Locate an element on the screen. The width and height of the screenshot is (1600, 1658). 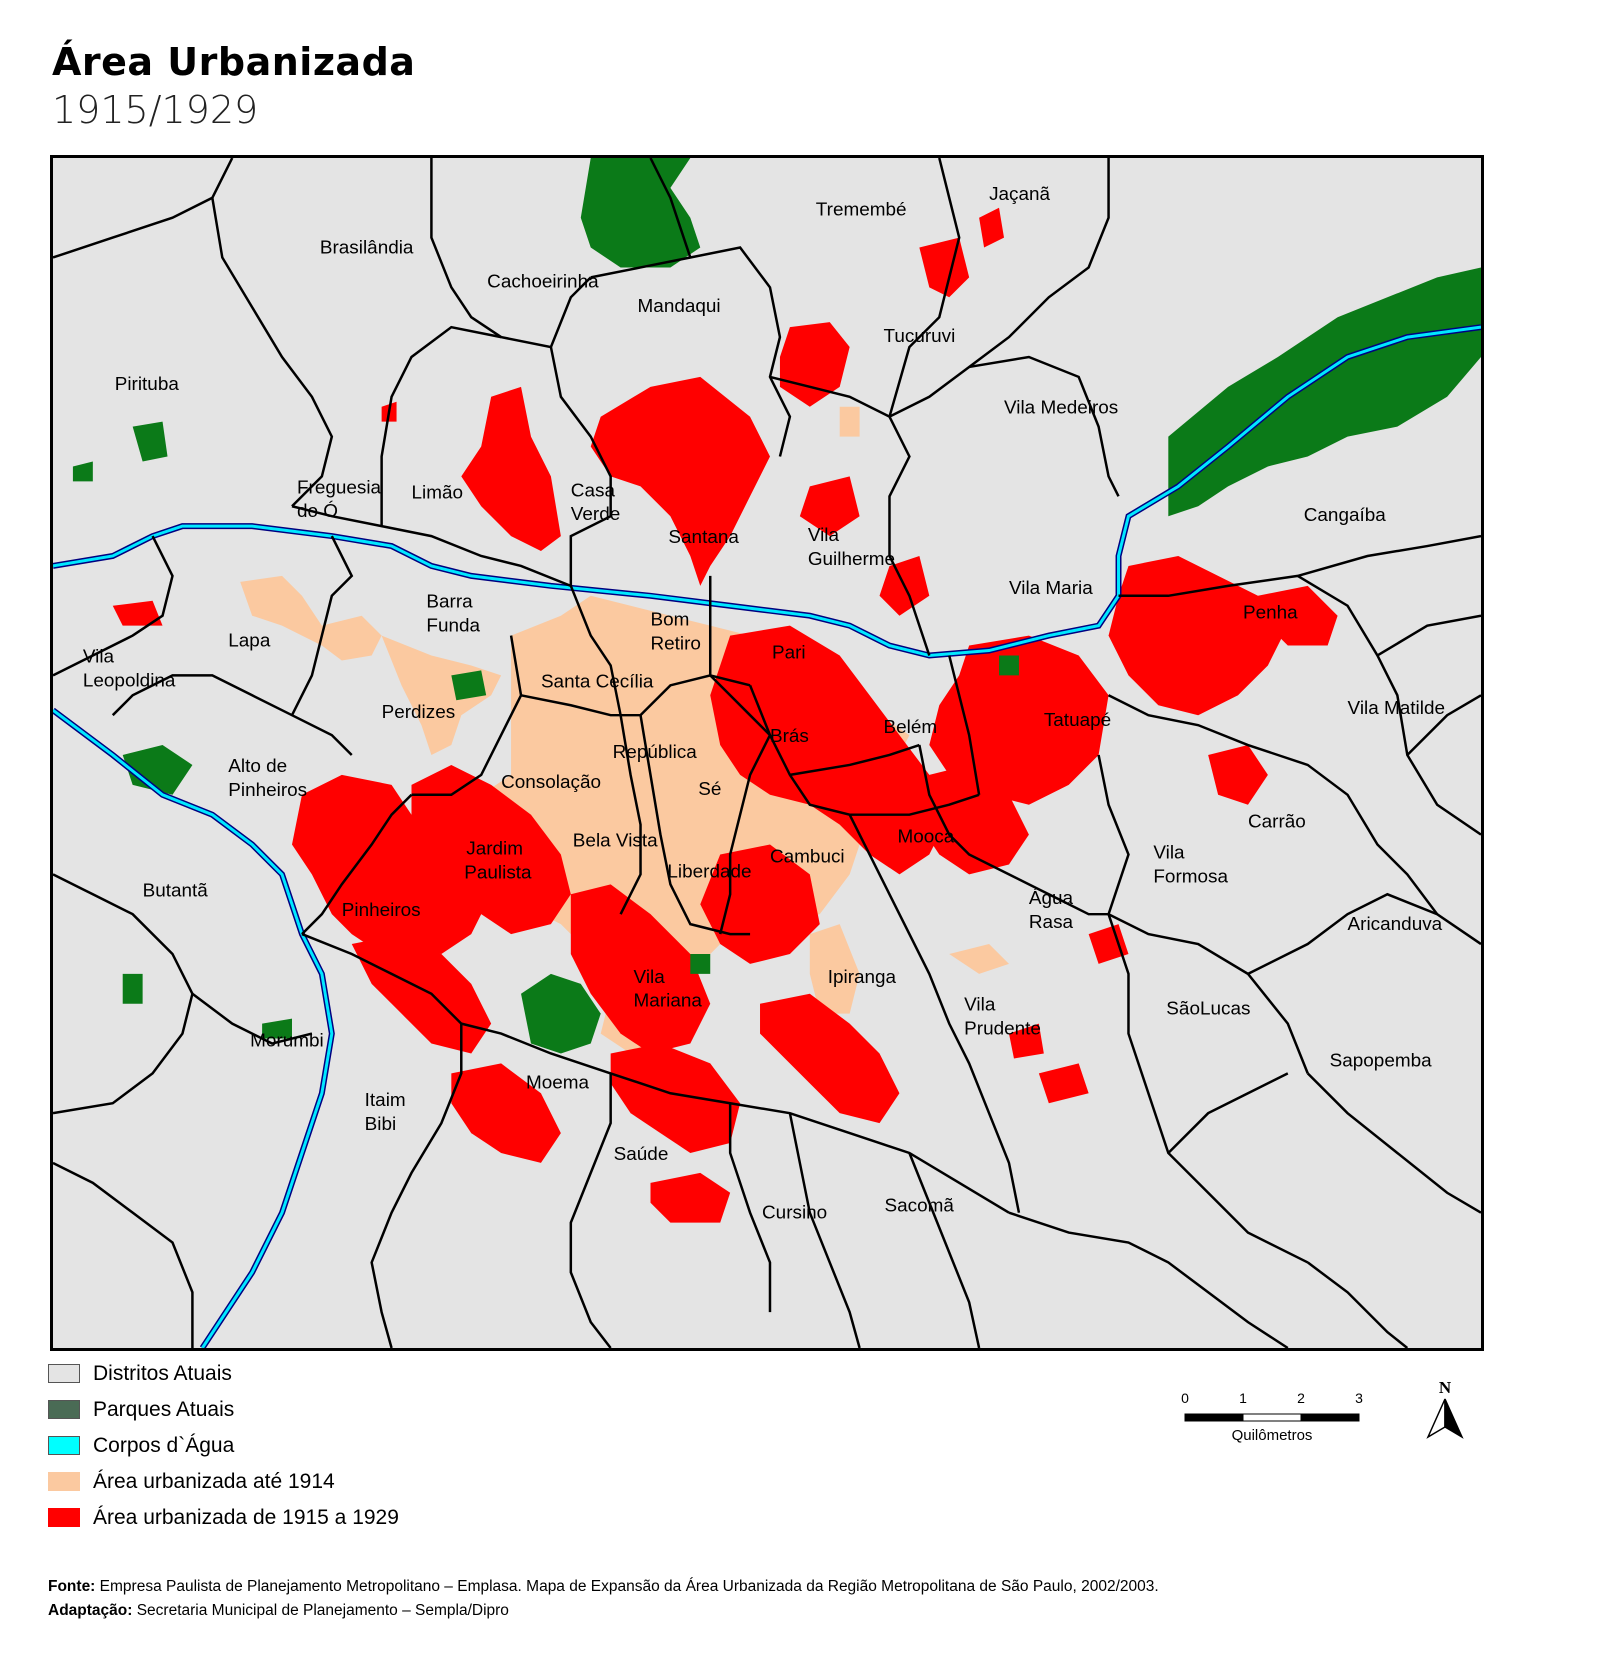
district-label: Santa Cecília is located at coordinates (597, 681).